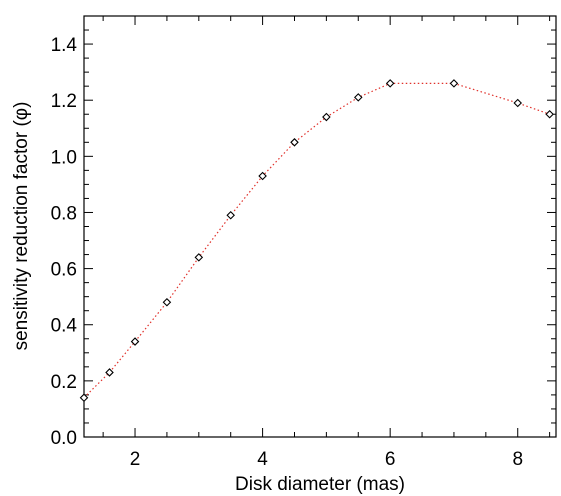 The width and height of the screenshot is (561, 496). I want to click on x-tick-label: 8, so click(517, 459).